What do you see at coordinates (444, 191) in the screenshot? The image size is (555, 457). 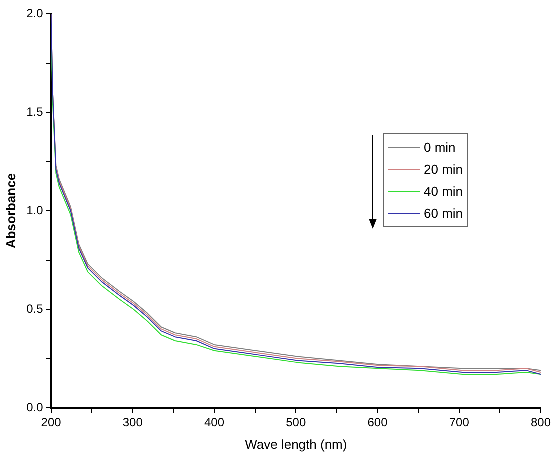 I see `legend-label: 40 min` at bounding box center [444, 191].